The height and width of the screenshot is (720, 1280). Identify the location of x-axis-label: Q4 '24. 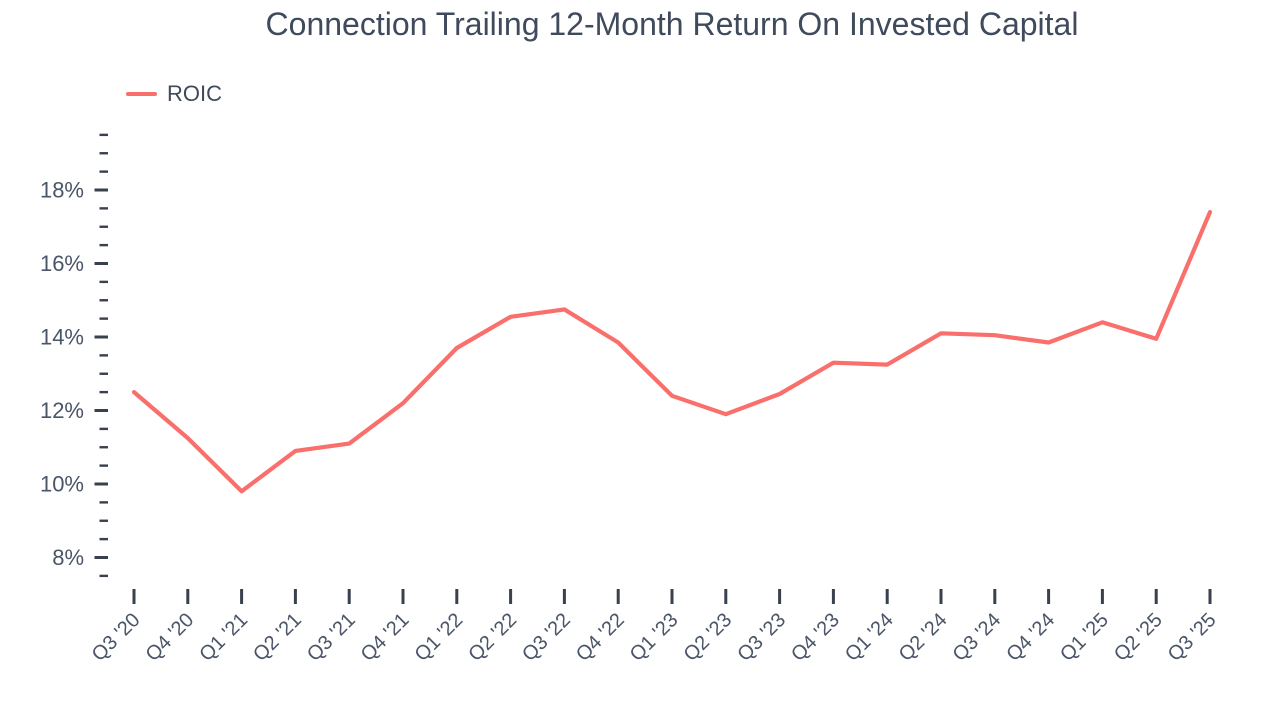
(1030, 637).